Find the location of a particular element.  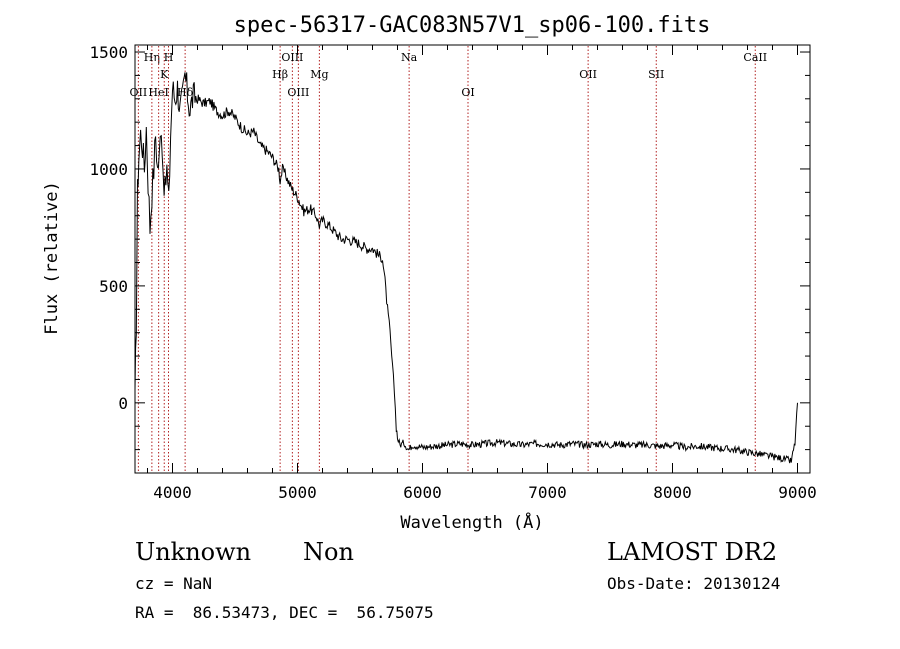

x-axis-label: Wavelength (Å) is located at coordinates (471, 522).